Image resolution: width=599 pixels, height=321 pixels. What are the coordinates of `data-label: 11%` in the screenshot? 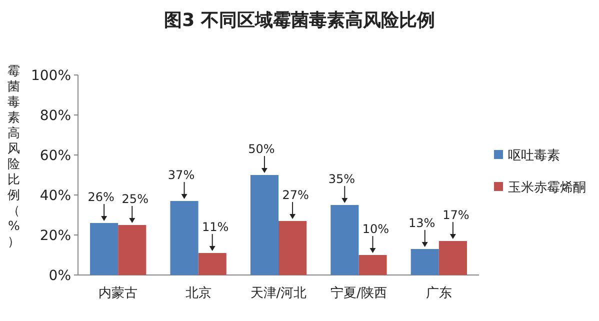 It's located at (215, 227).